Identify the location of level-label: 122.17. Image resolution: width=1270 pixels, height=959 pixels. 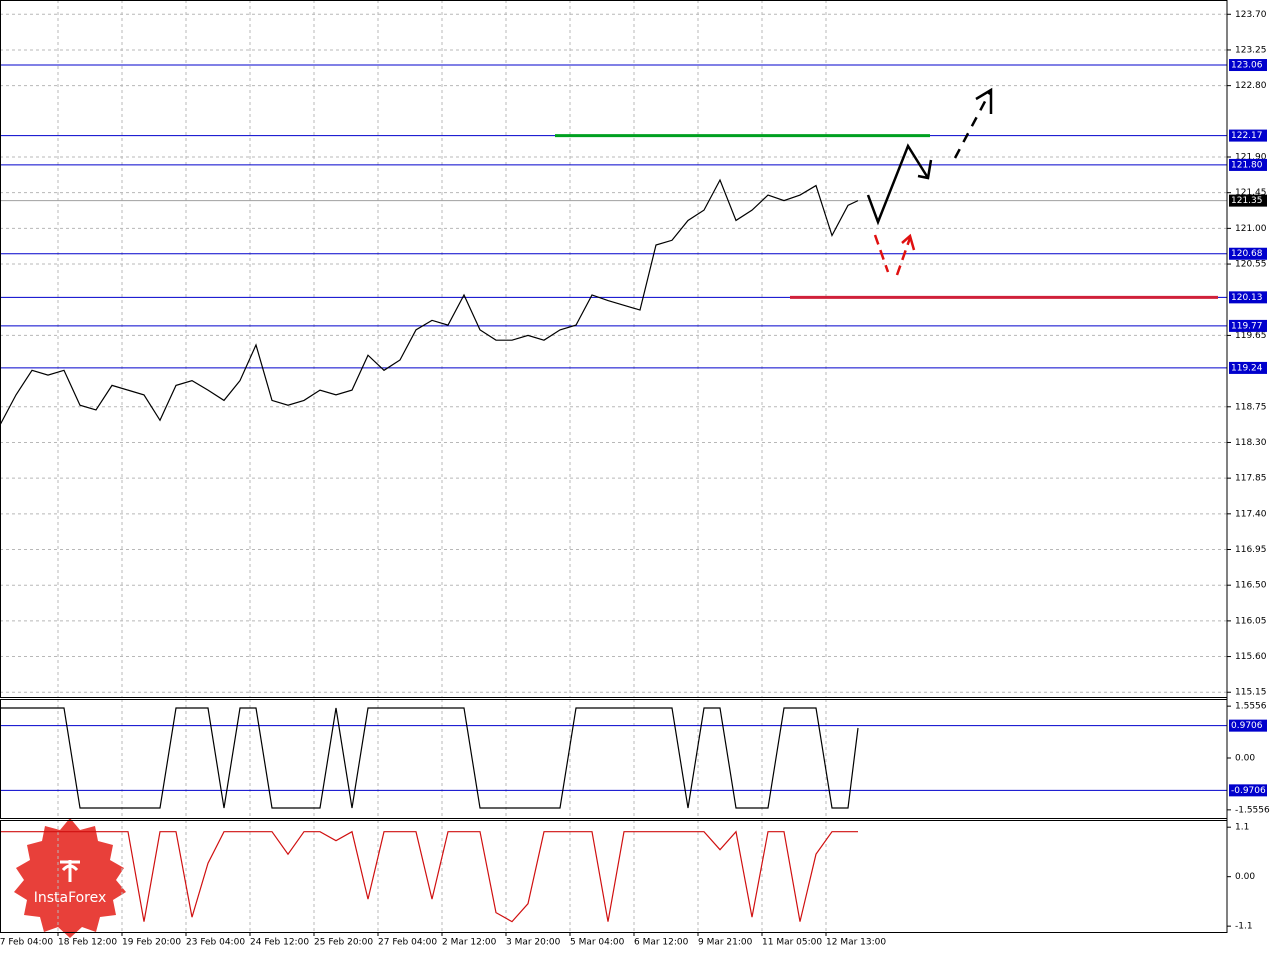
(1247, 136).